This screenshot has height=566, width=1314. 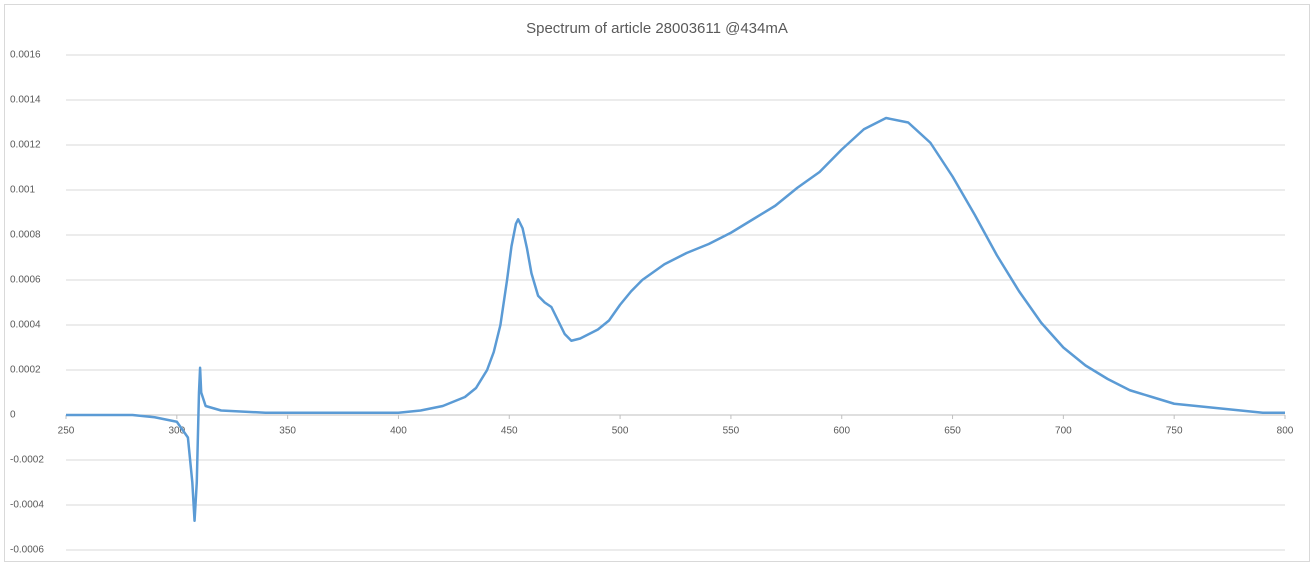 I want to click on y-tick-label: 0.0008, so click(x=25, y=235).